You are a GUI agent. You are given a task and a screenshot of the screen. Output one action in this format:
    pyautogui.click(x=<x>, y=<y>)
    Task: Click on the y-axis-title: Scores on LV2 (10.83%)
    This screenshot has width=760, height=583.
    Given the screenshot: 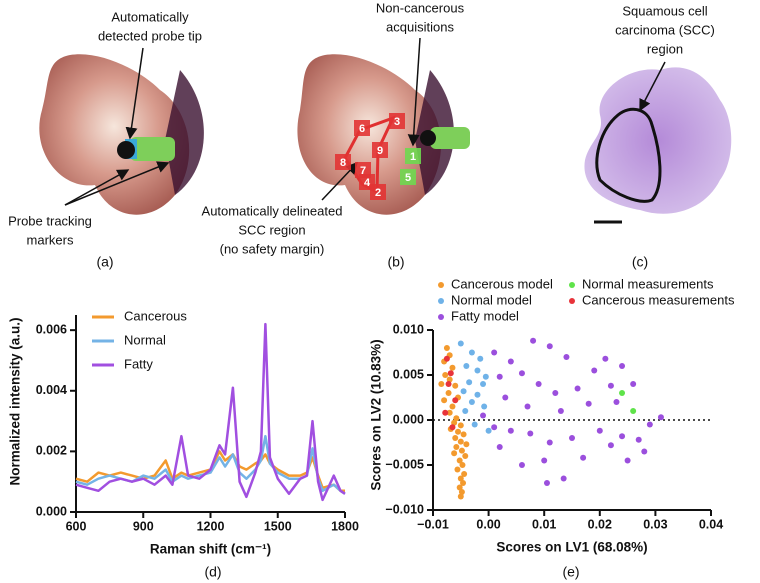 What is the action you would take?
    pyautogui.click(x=376, y=414)
    